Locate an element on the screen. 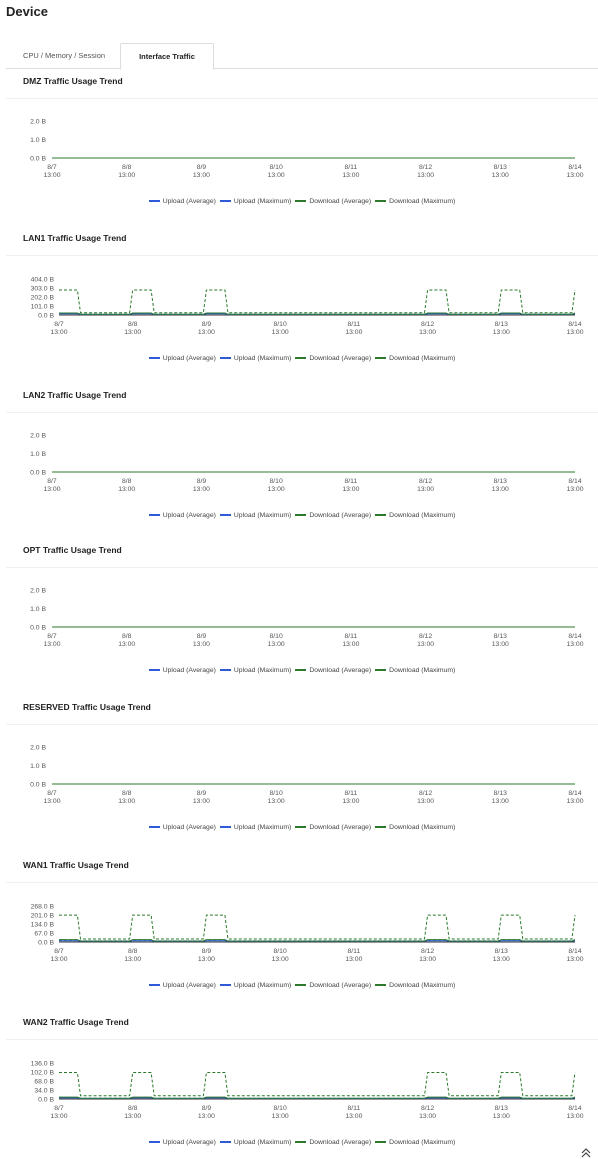 The width and height of the screenshot is (598, 1159). chart-title: OPT Traffic Usage Trend is located at coordinates (72, 550).